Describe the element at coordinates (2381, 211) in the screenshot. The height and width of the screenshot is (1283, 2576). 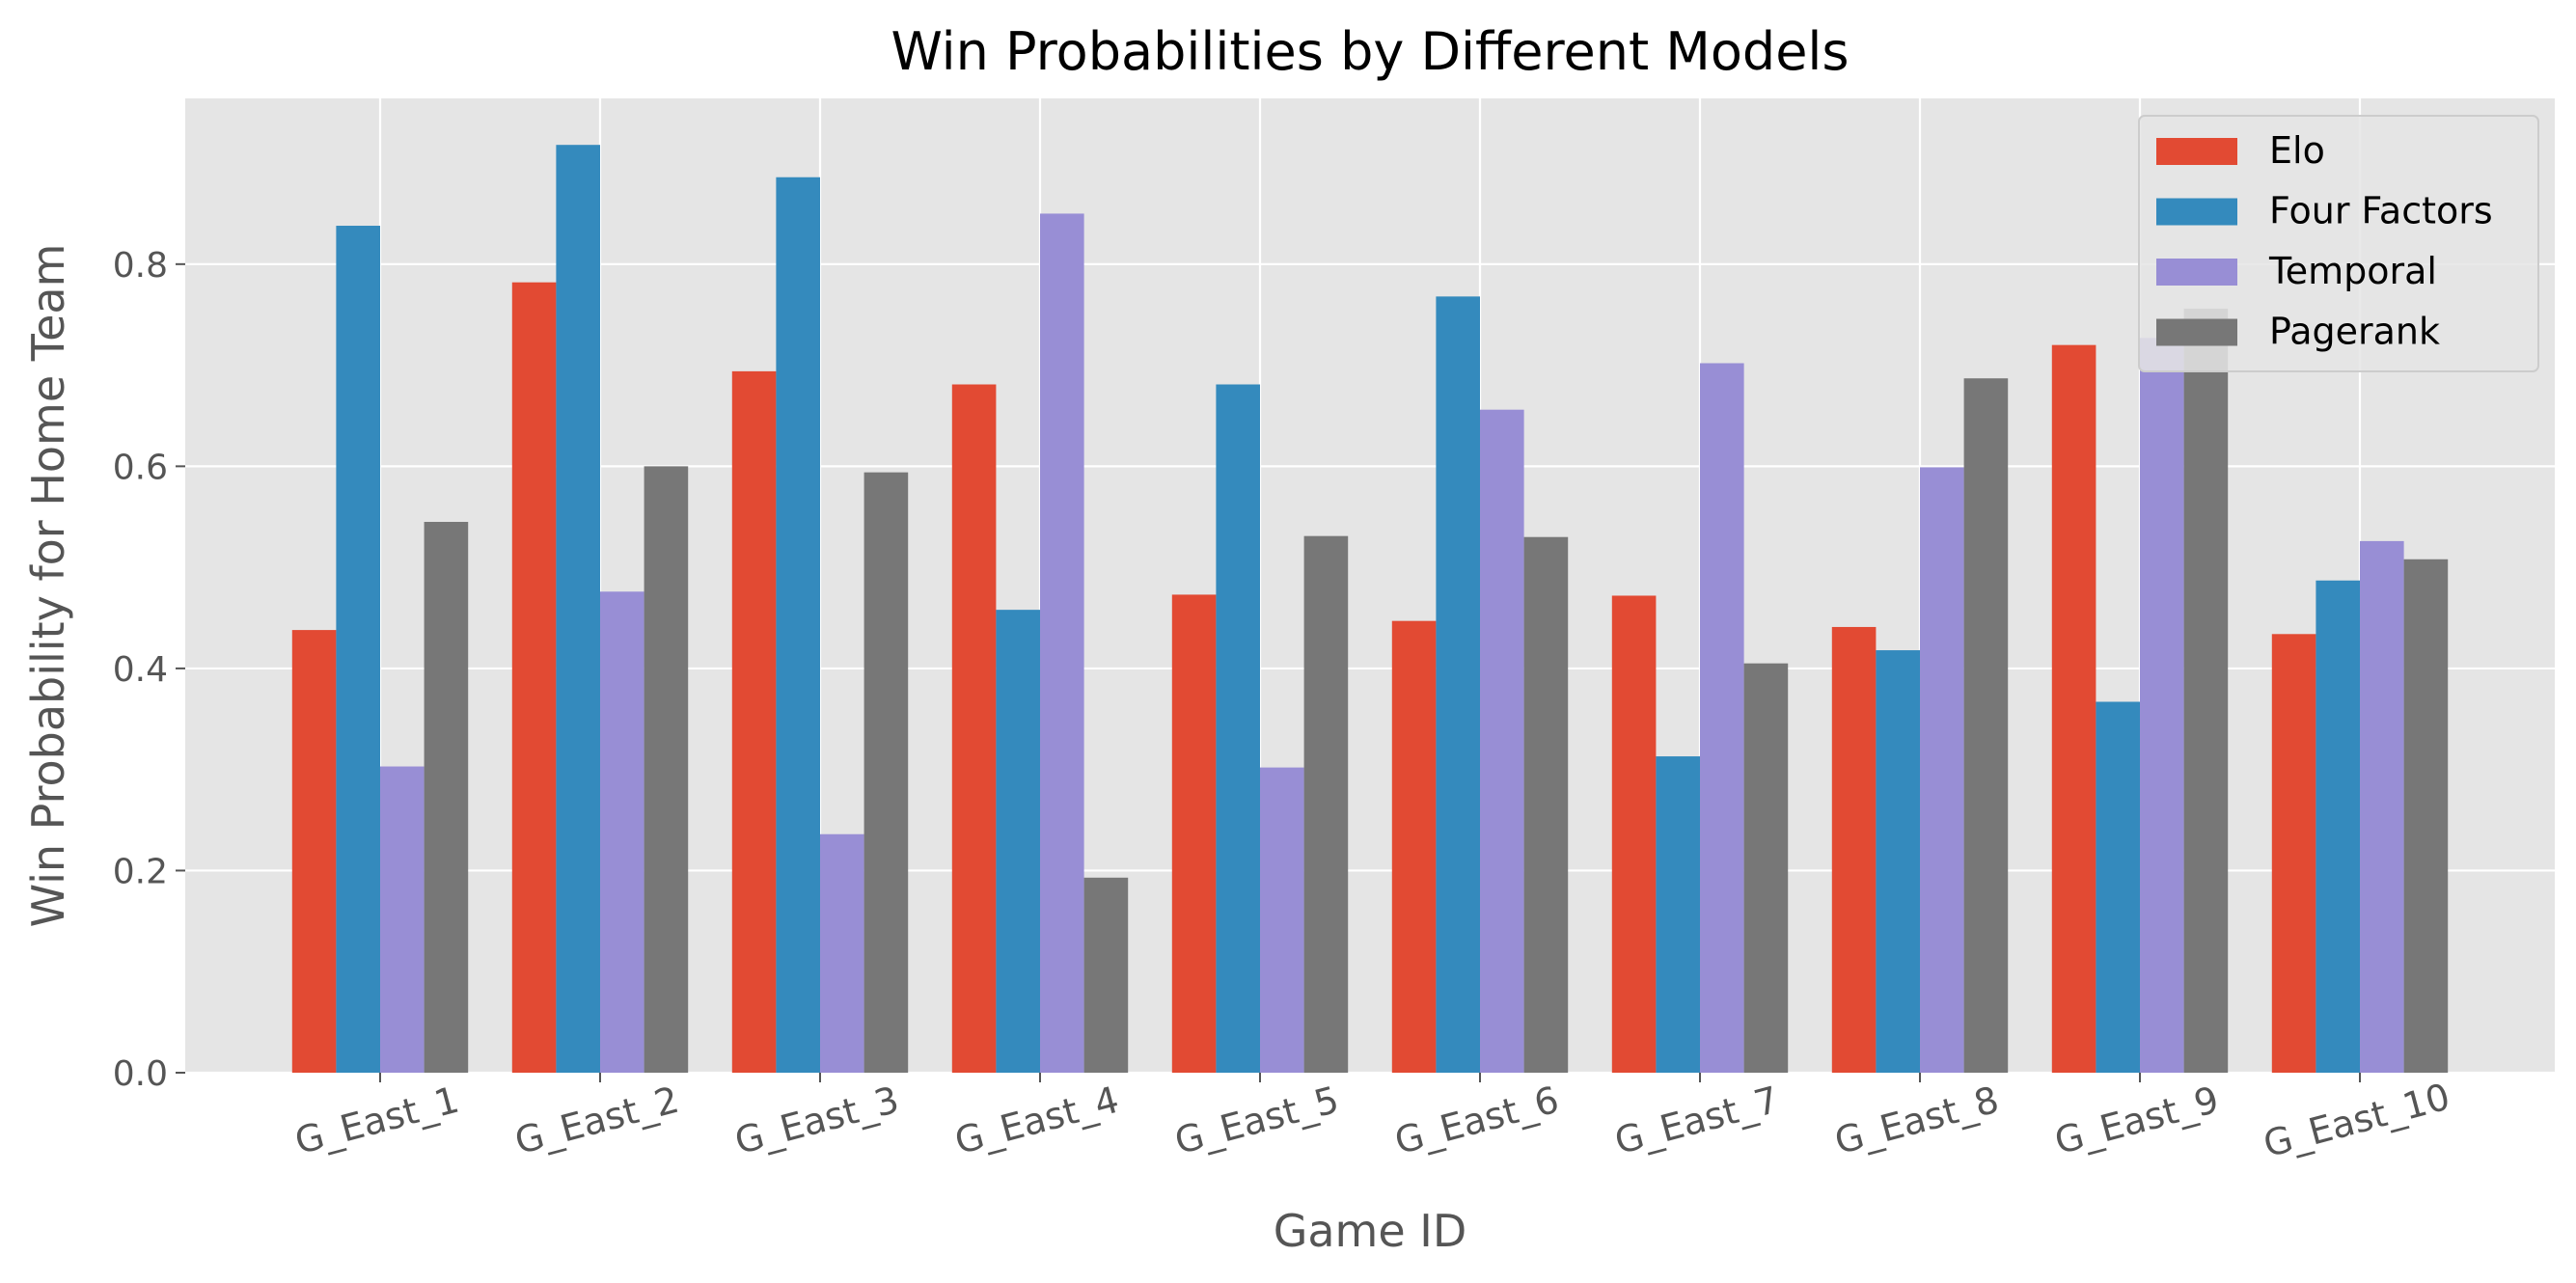
I see `legend-label: Four Factors` at that location.